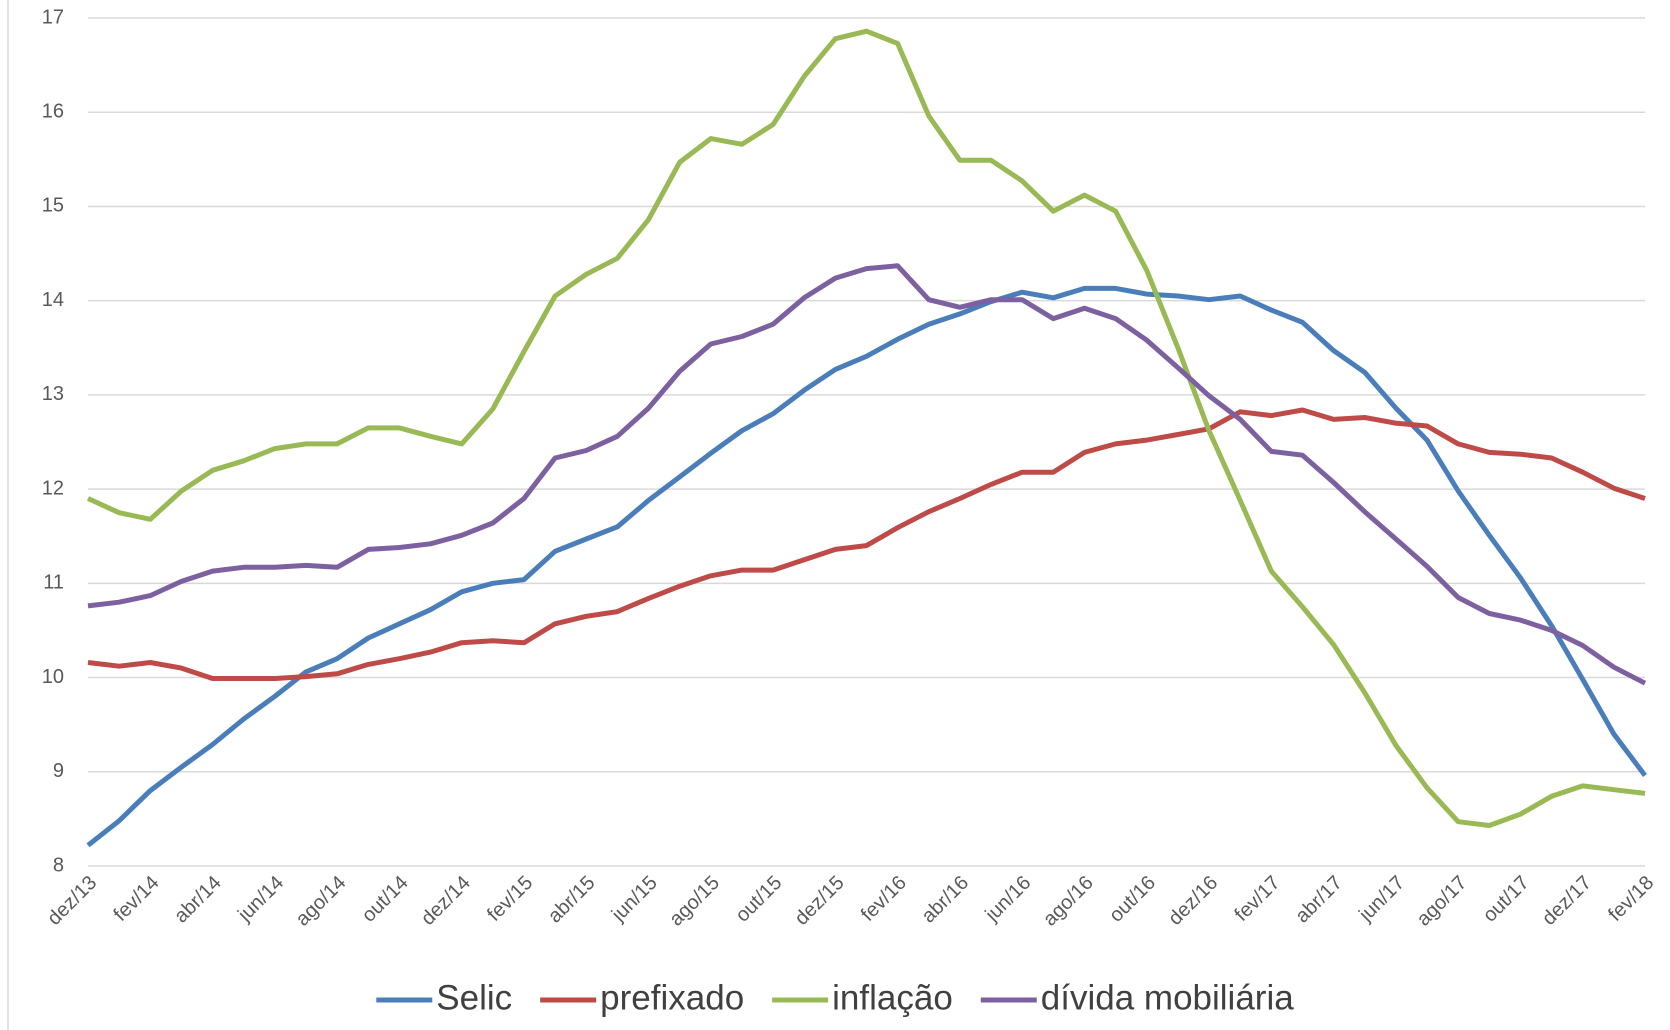  What do you see at coordinates (474, 997) in the screenshot?
I see `legend-label: Selic` at bounding box center [474, 997].